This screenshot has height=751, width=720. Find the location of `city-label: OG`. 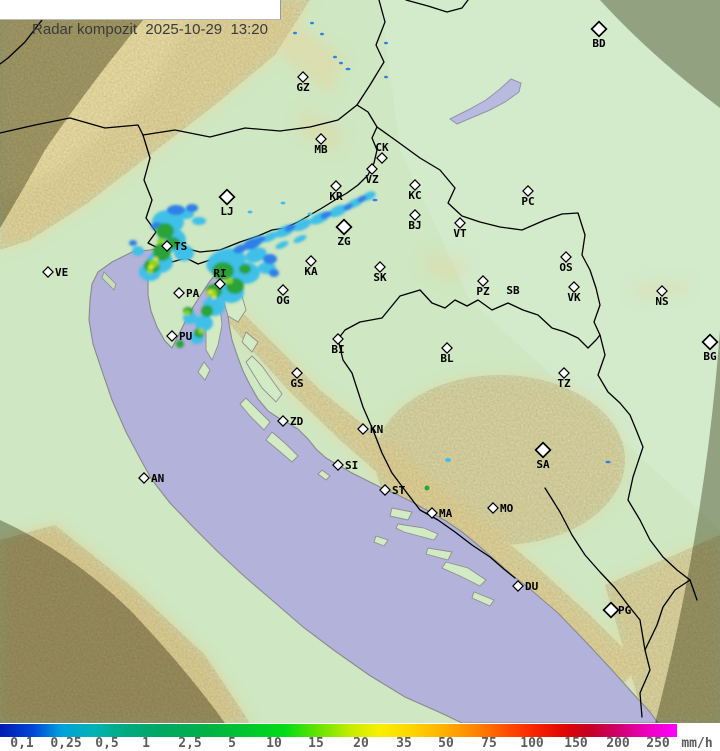

city-label: OG is located at coordinates (283, 300).